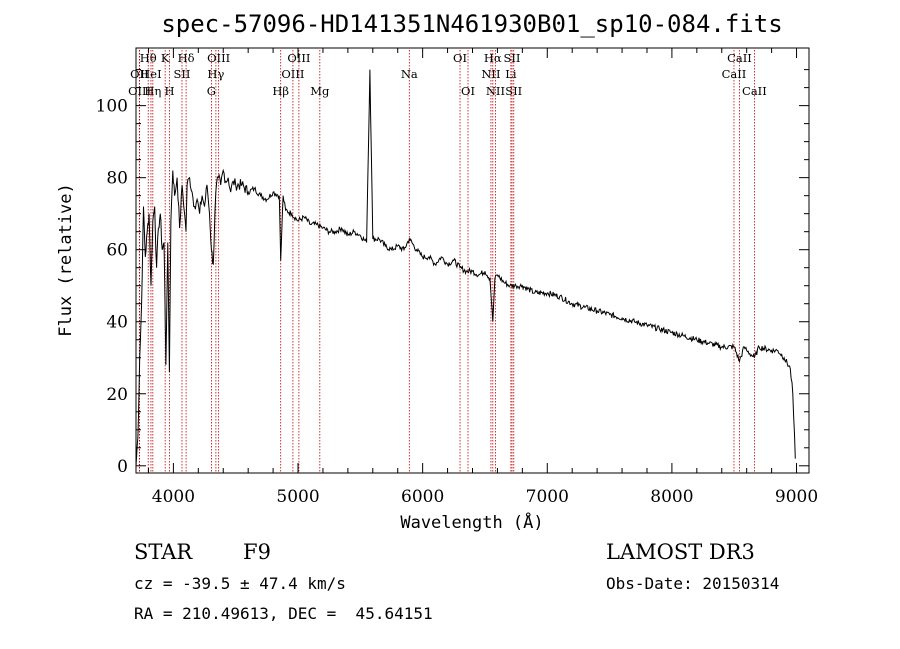 This screenshot has width=900, height=649. What do you see at coordinates (547, 497) in the screenshot?
I see `x-tick-label: 7000` at bounding box center [547, 497].